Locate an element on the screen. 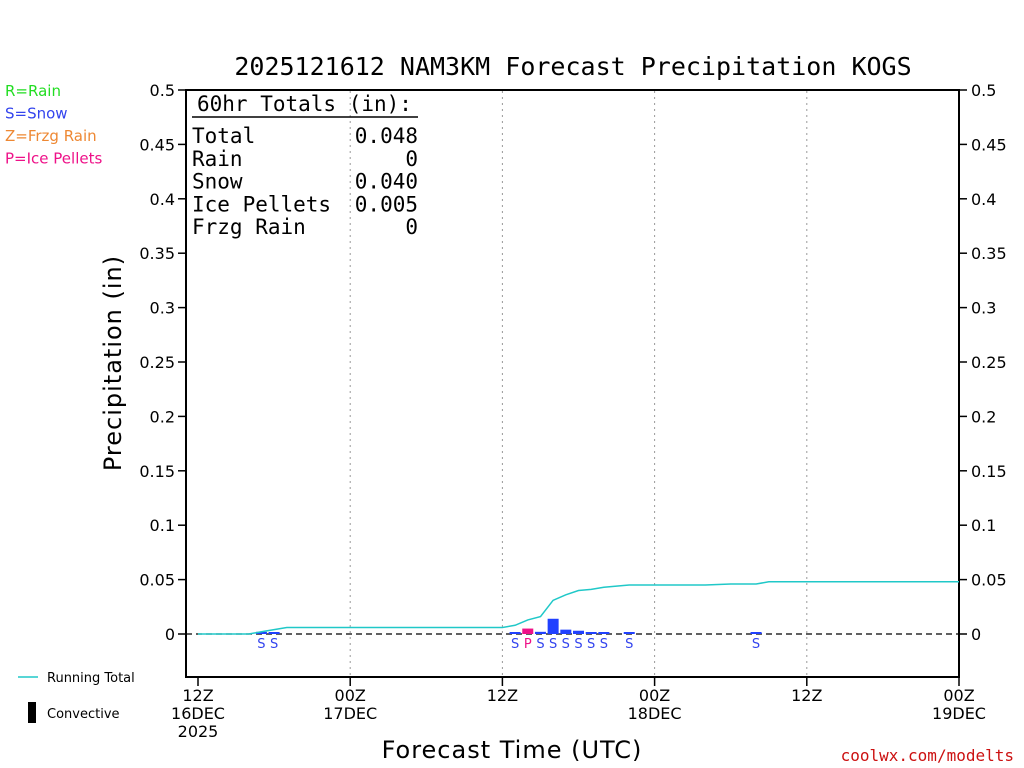 This screenshot has width=1024, height=768. x-tick-label: 19DEC is located at coordinates (959, 713).